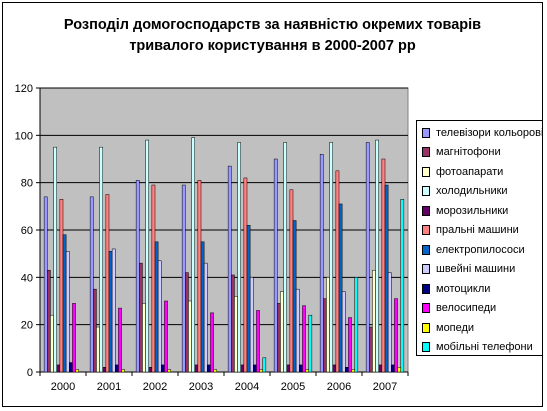 The image size is (547, 411). What do you see at coordinates (201, 387) in the screenshot?
I see `x-tick-label: 2003` at bounding box center [201, 387].